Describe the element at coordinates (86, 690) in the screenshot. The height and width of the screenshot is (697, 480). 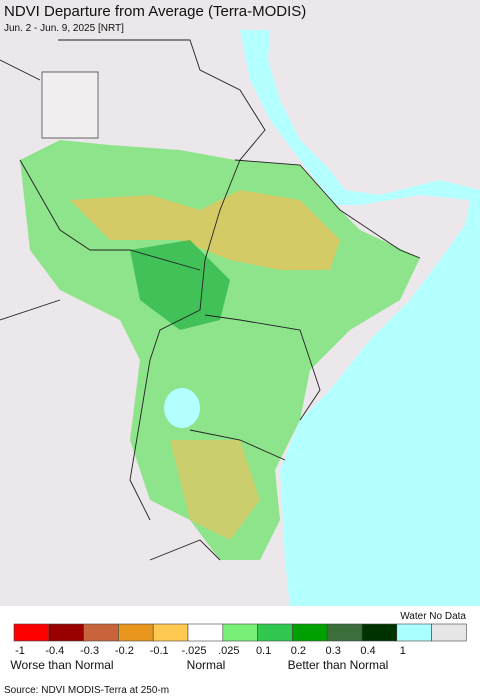
I see `source: Source: NDVI MODIS-Terra at 250-m` at that location.